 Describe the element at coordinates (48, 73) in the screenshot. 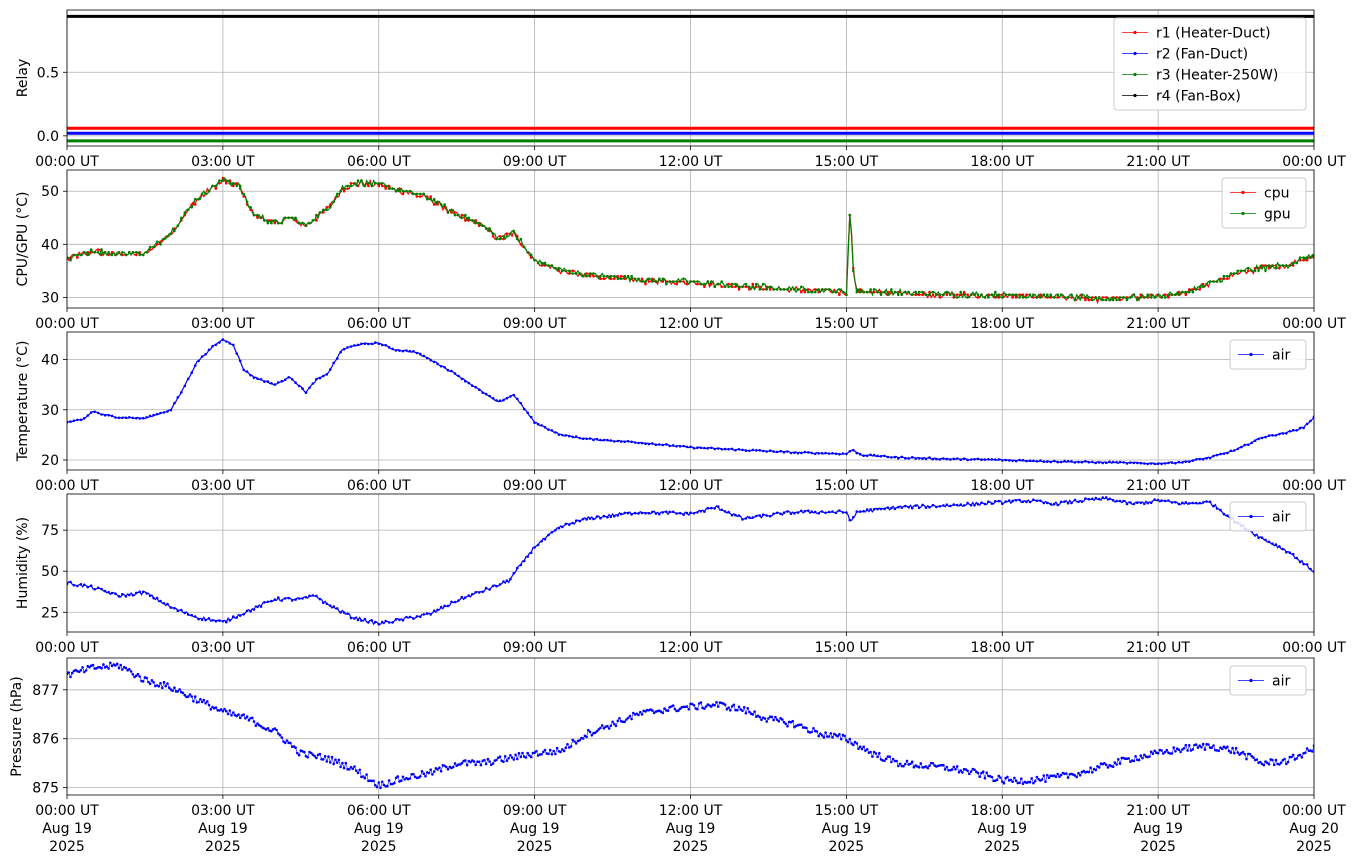

I see `y-tick-label: 0.5` at that location.